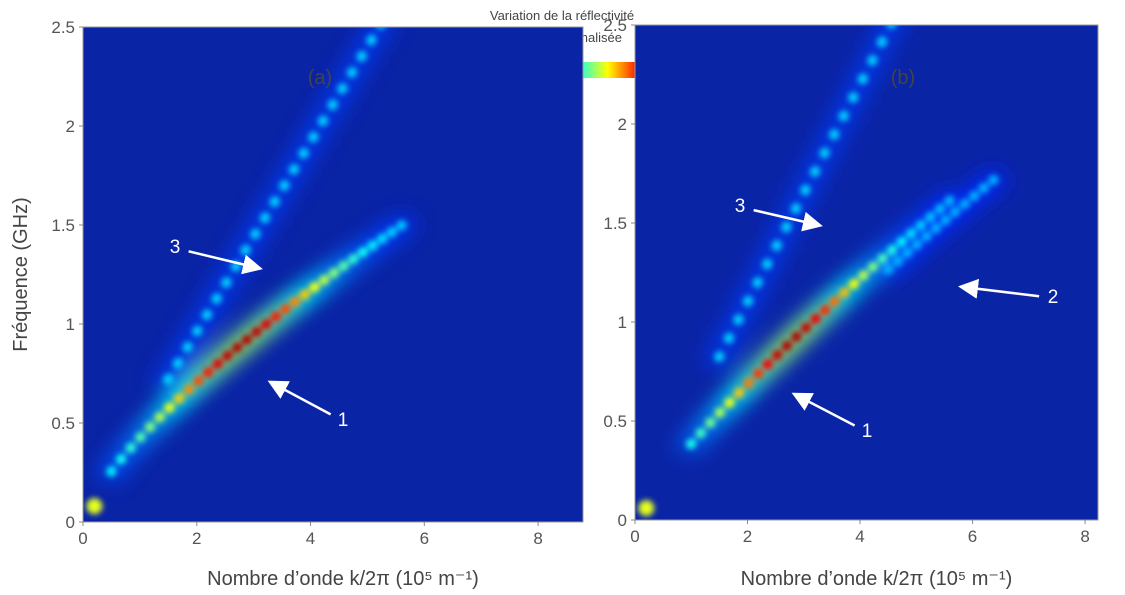  Describe the element at coordinates (615, 25) in the screenshot. I see `y-tick-label: 2.5` at that location.